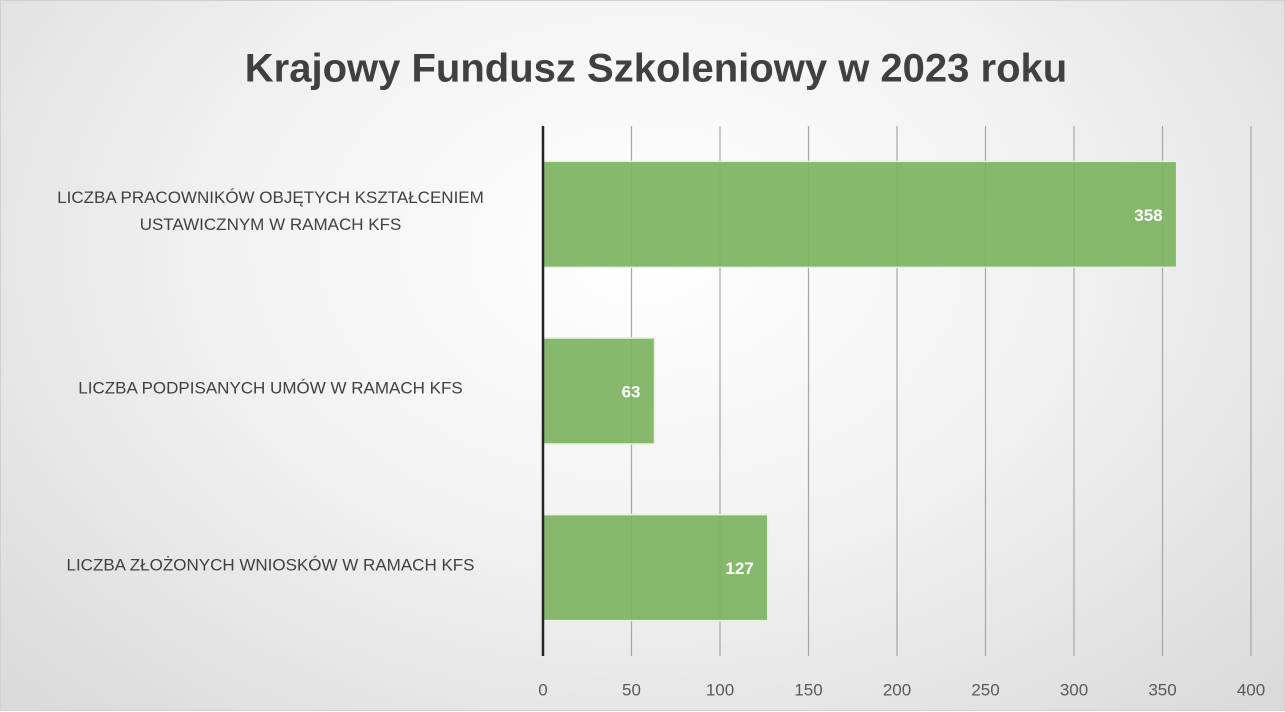  What do you see at coordinates (631, 689) in the screenshot?
I see `x-tick-label: 50` at bounding box center [631, 689].